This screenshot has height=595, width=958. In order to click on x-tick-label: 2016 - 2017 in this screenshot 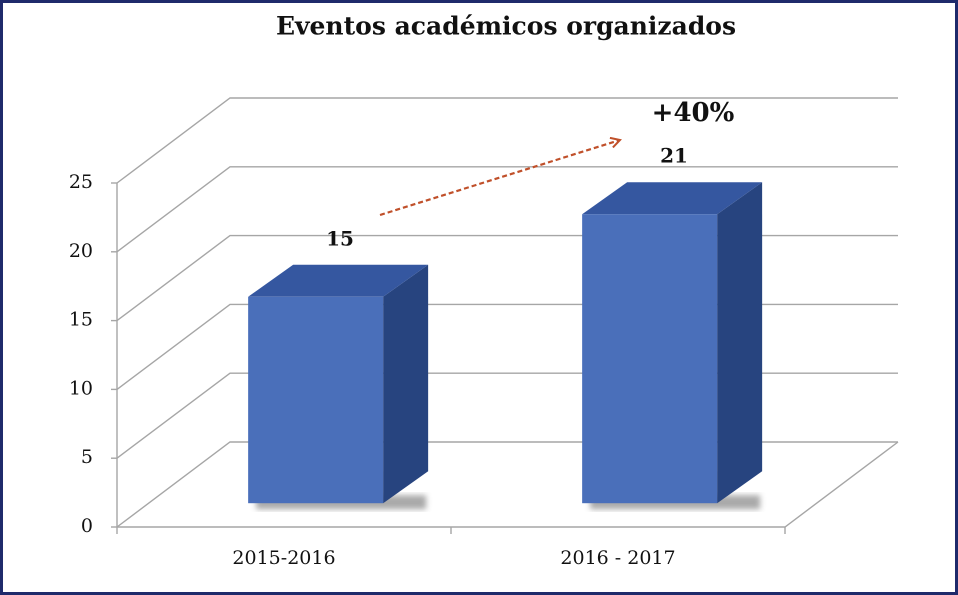, I will do `click(617, 558)`.